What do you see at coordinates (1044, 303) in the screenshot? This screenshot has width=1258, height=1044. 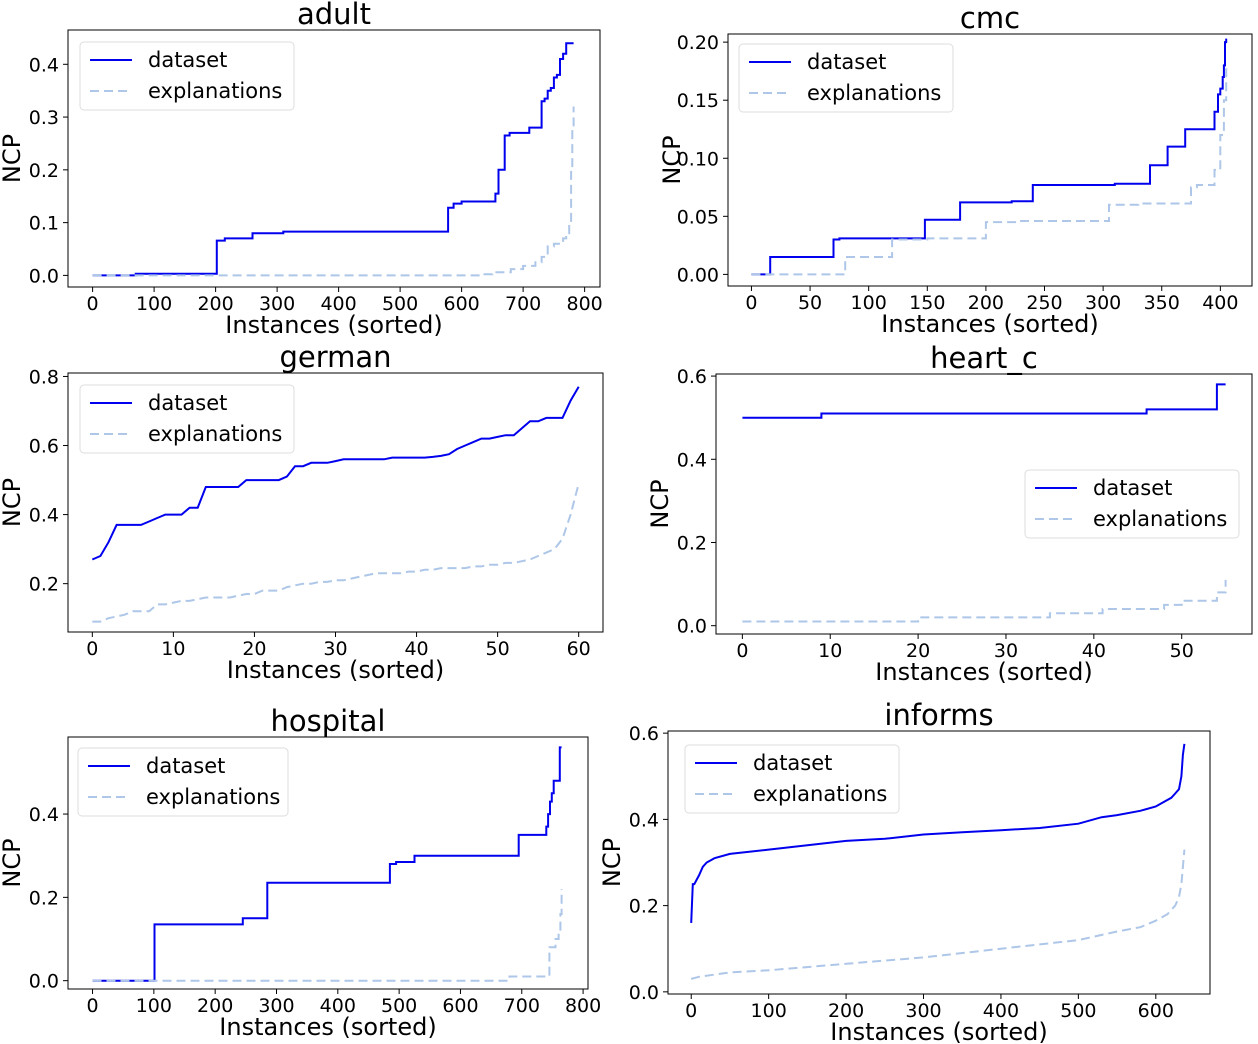 I see `x-tick-label: 250` at bounding box center [1044, 303].